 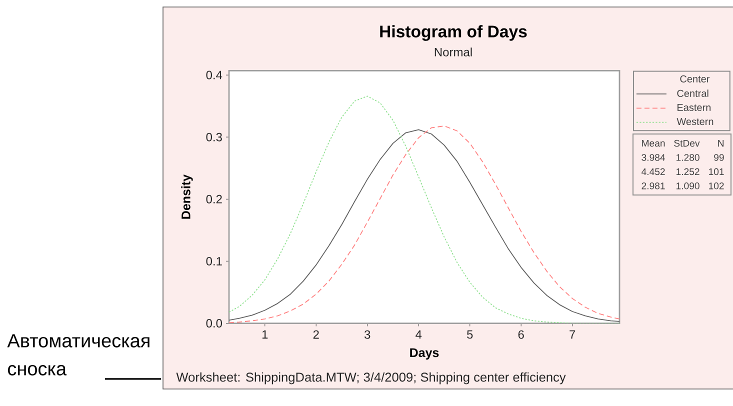 What do you see at coordinates (214, 137) in the screenshot?
I see `y-tick-label: 0.3` at bounding box center [214, 137].